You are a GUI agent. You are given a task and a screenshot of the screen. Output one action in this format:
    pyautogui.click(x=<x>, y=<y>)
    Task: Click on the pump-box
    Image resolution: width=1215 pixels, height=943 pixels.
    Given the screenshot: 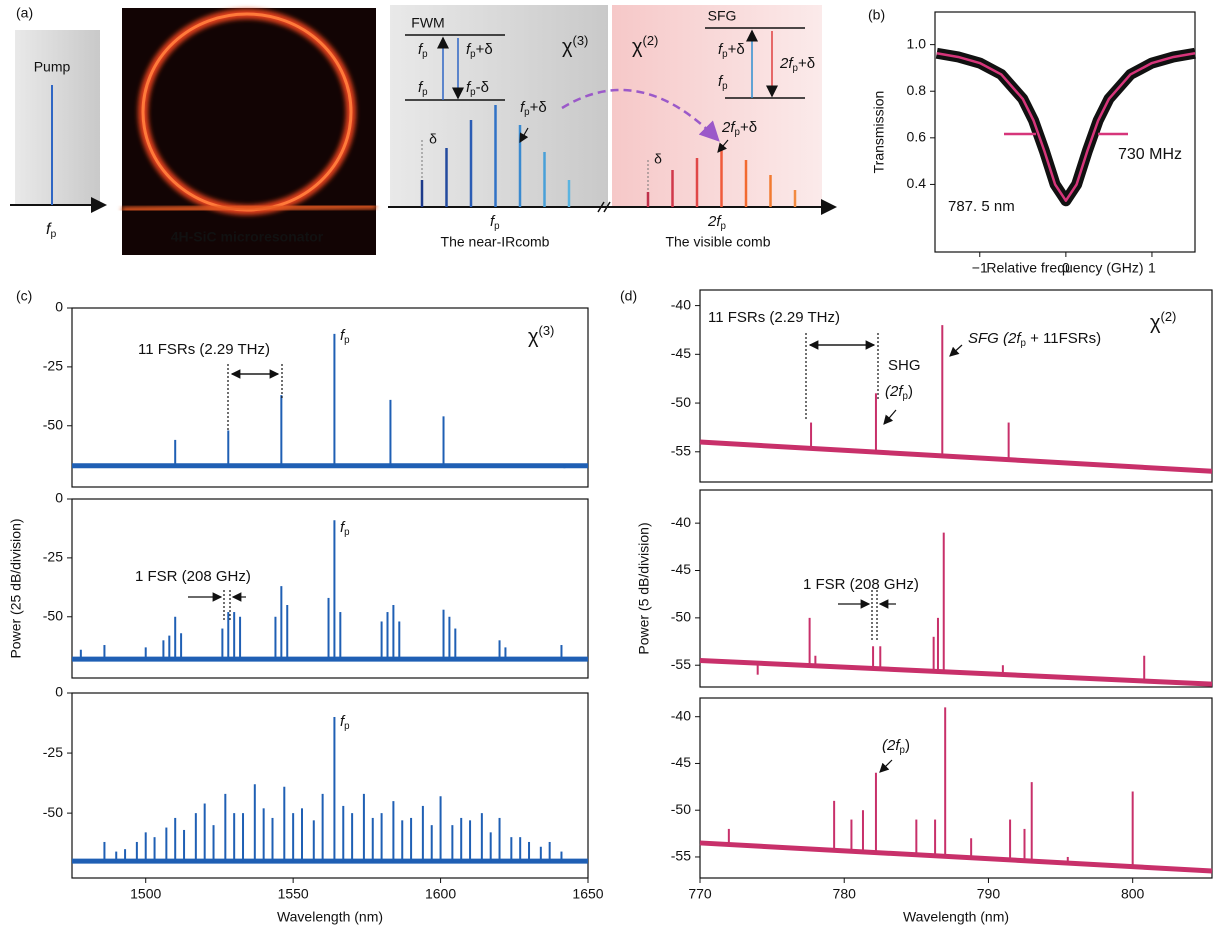 What is the action you would take?
    pyautogui.click(x=57, y=117)
    